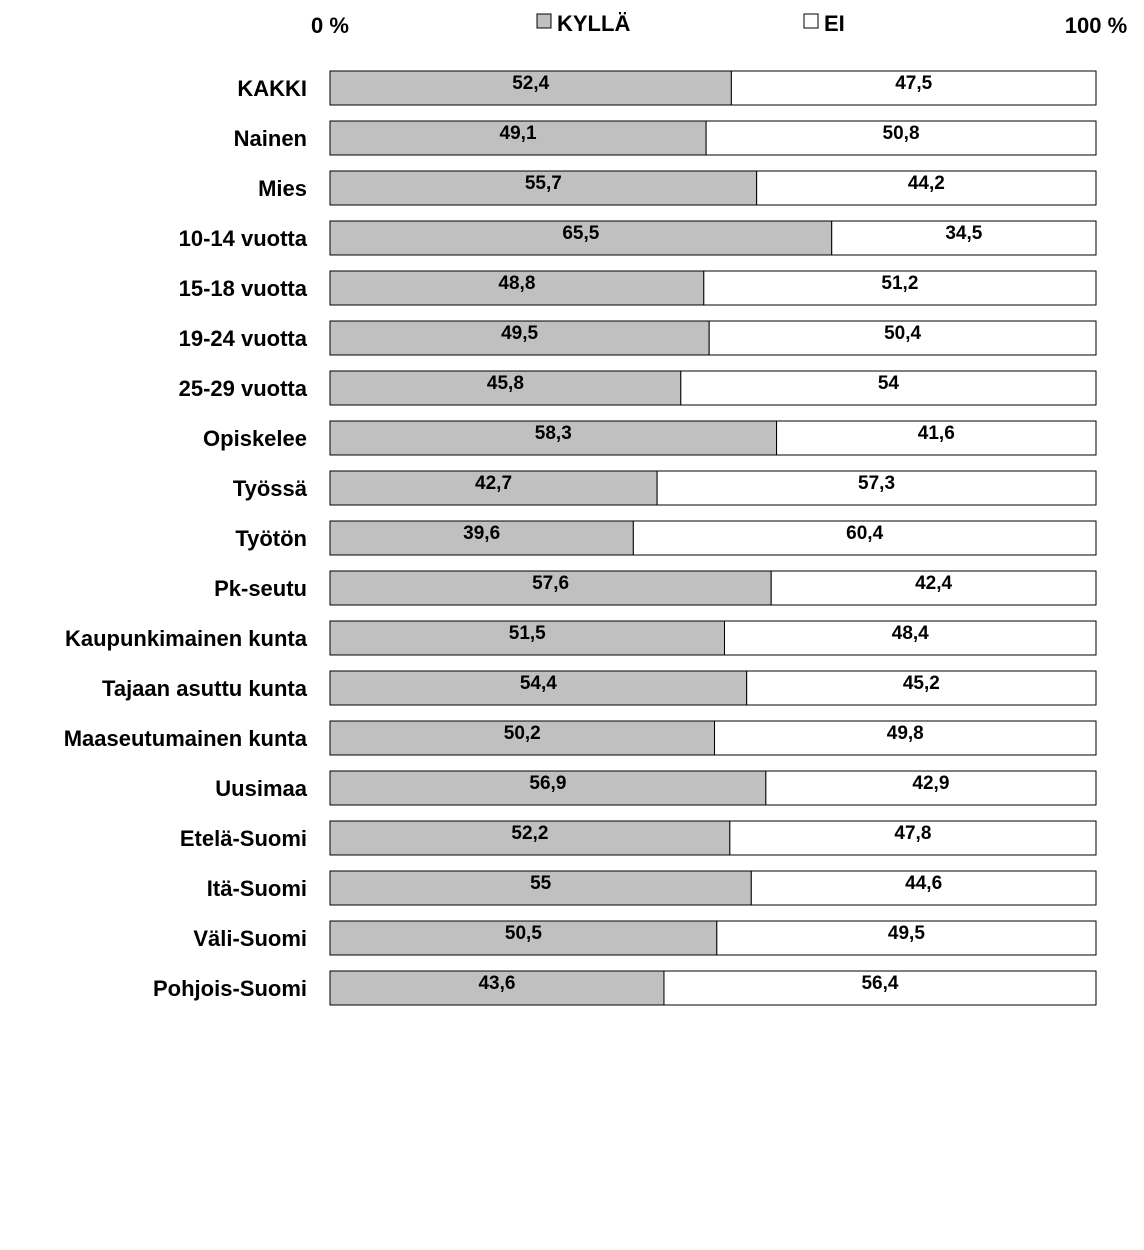 Image resolution: width=1144 pixels, height=1250 pixels. What do you see at coordinates (516, 283) in the screenshot?
I see `value-label-kylla: 48,8` at bounding box center [516, 283].